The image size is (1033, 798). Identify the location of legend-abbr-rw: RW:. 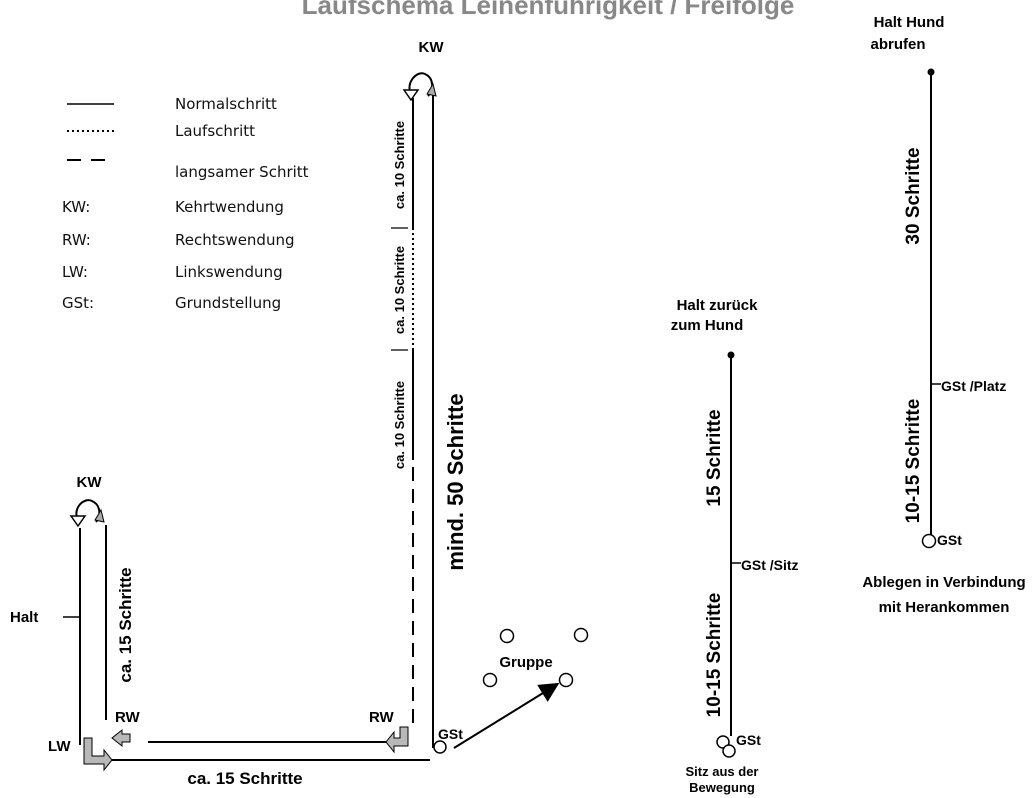
(76, 240).